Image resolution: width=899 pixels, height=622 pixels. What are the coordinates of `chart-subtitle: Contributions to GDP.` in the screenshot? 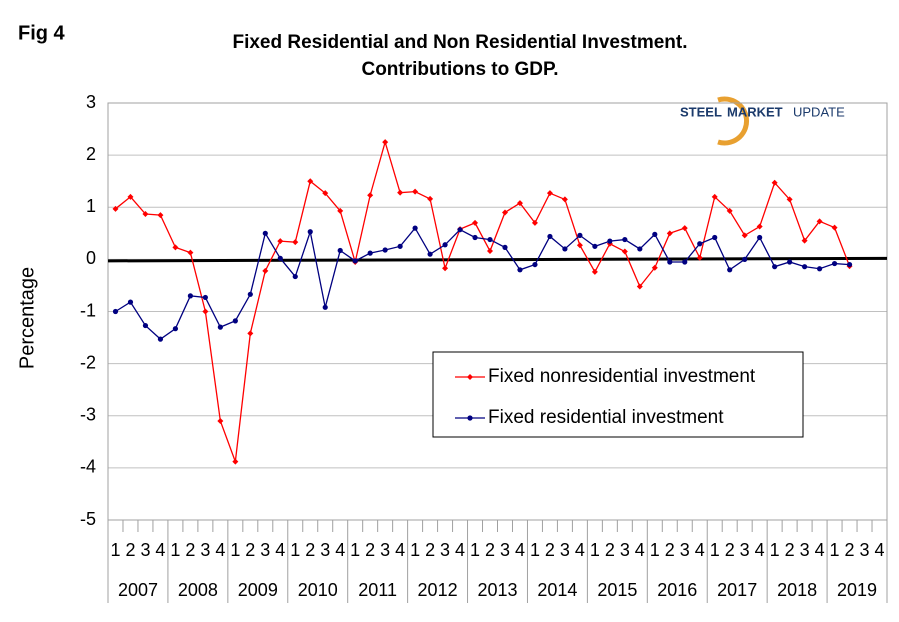 It's located at (459, 69).